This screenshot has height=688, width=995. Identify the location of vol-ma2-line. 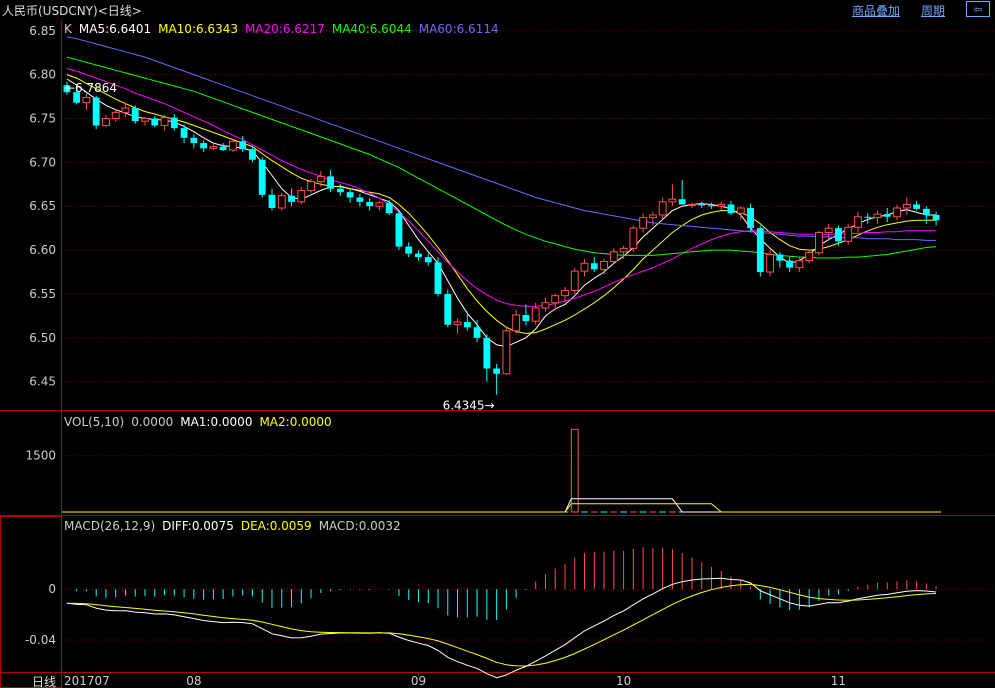
(501, 508).